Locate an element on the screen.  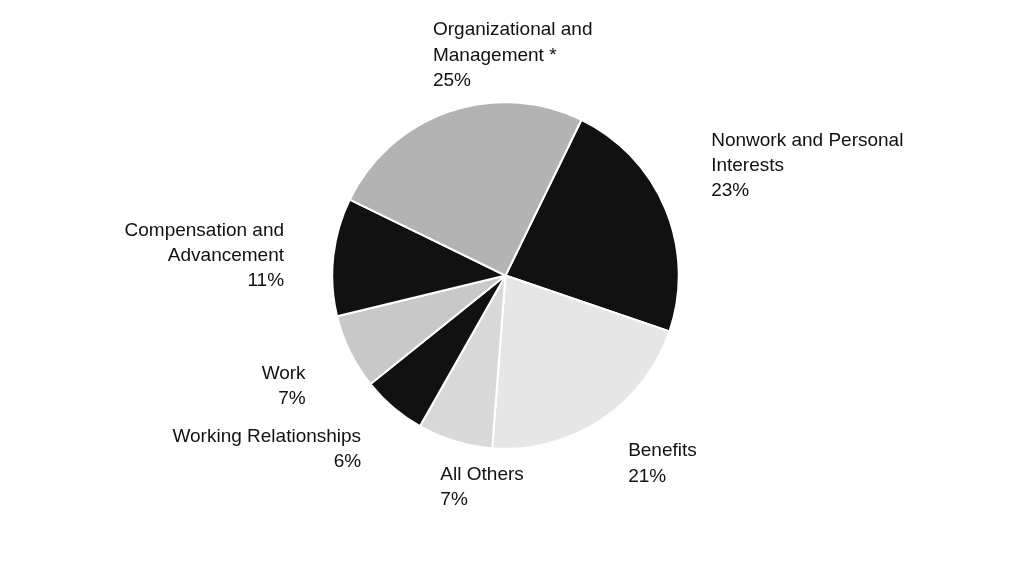
data-label: 25% is located at coordinates (452, 79).